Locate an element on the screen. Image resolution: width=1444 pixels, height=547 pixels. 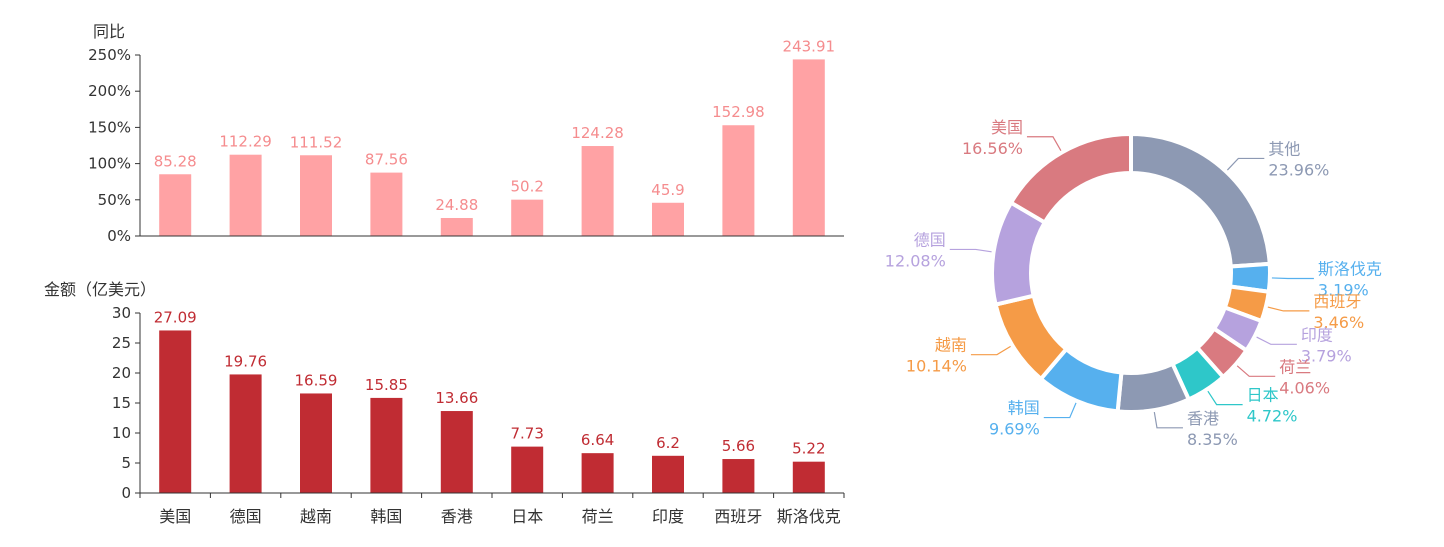
x-tick-label: 斯洛伐克 is located at coordinates (809, 516).